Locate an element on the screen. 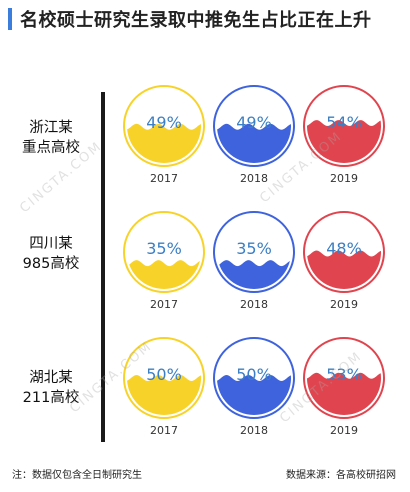 Image resolution: width=410 pixels, height=492 pixels. row-label-1-line2: 985高校 is located at coordinates (51, 264).